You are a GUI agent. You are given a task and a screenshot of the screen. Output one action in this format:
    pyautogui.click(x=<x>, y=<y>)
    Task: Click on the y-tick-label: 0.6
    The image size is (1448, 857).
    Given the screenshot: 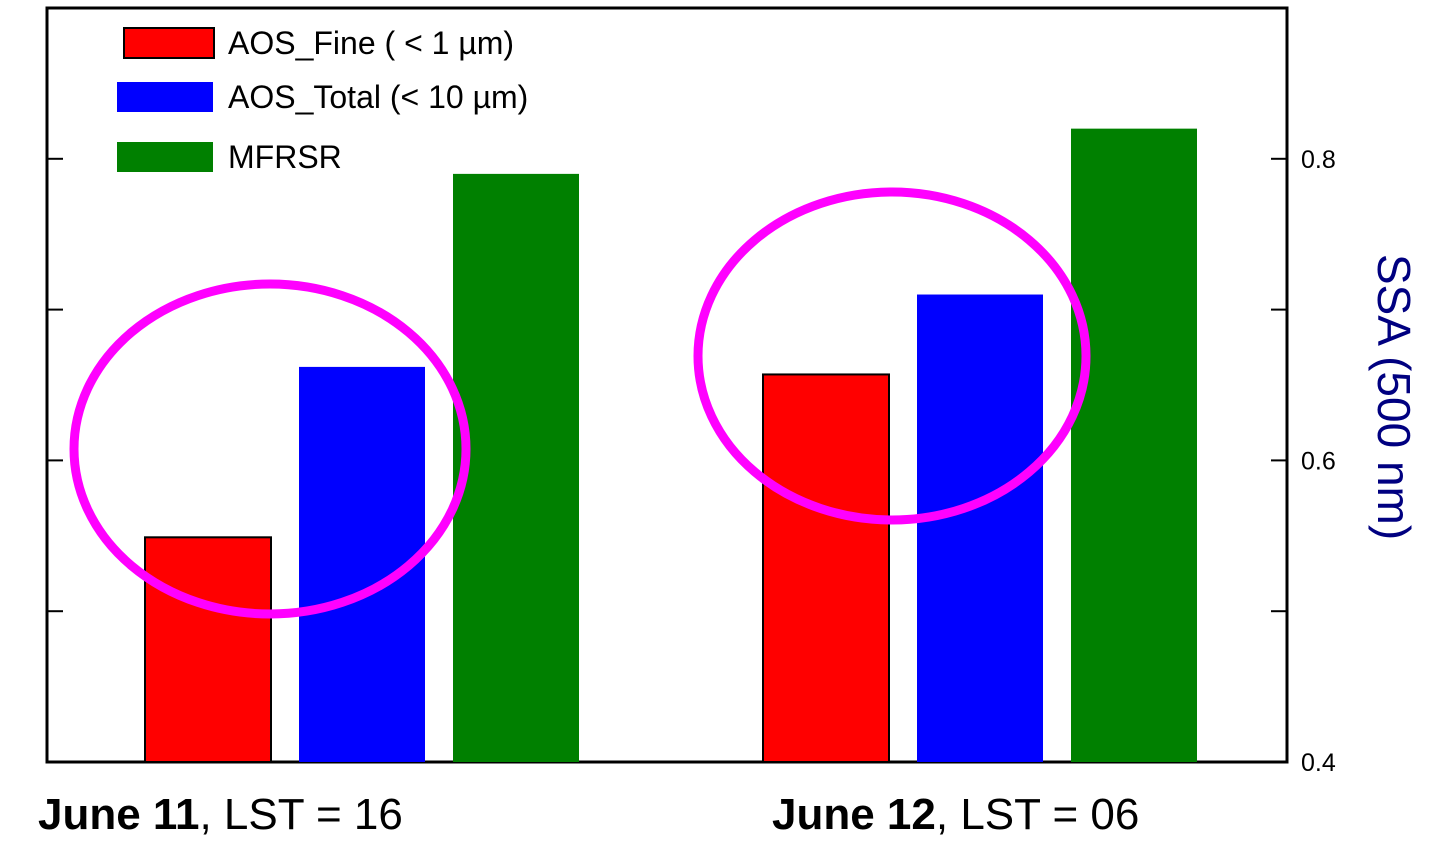 What is the action you would take?
    pyautogui.click(x=1318, y=461)
    